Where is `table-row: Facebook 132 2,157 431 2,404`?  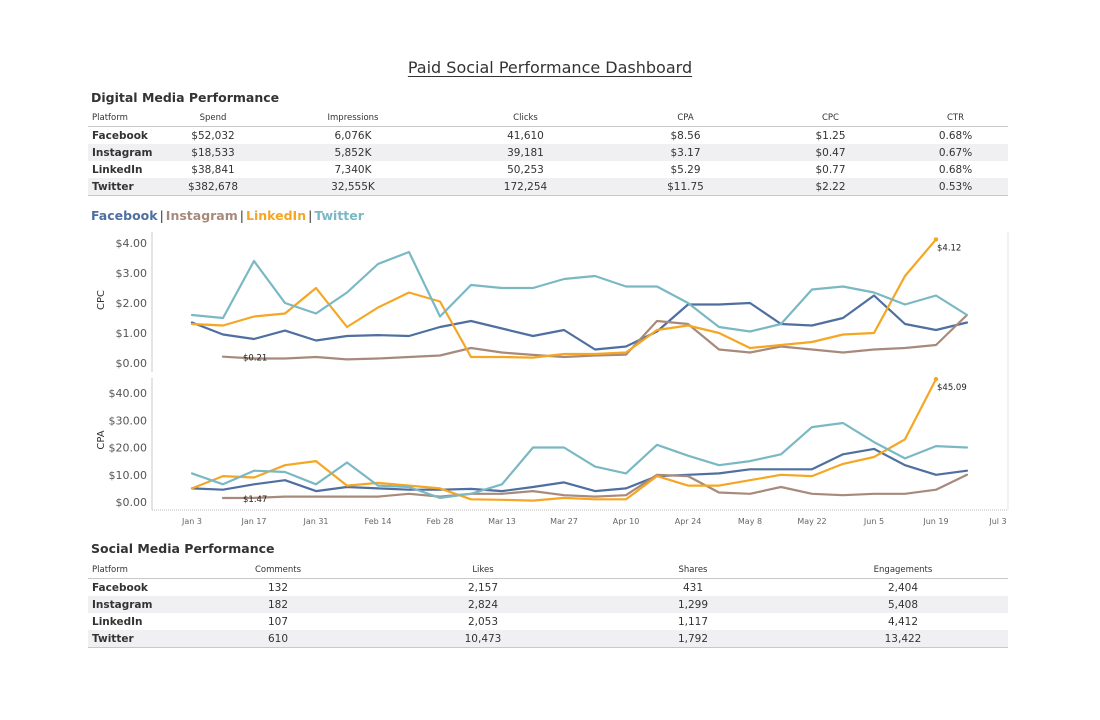
table-row: Facebook 132 2,157 431 2,404 is located at coordinates (548, 588).